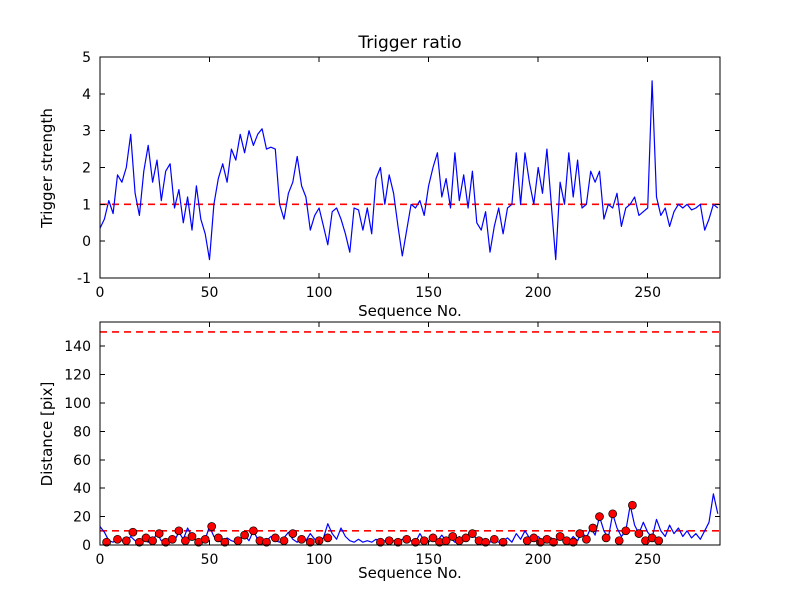 This screenshot has width=800, height=600. What do you see at coordinates (86, 205) in the screenshot?
I see `y-tick-label: 1` at bounding box center [86, 205].